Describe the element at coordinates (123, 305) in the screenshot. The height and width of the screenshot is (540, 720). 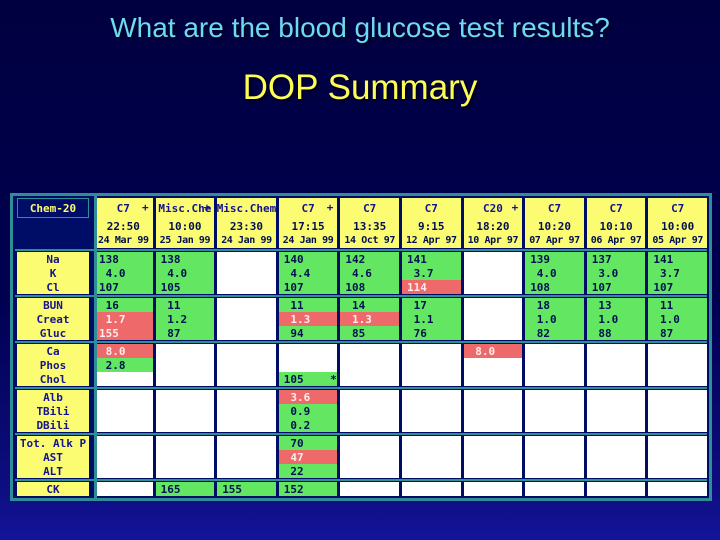
I see `result-cell: 16` at that location.